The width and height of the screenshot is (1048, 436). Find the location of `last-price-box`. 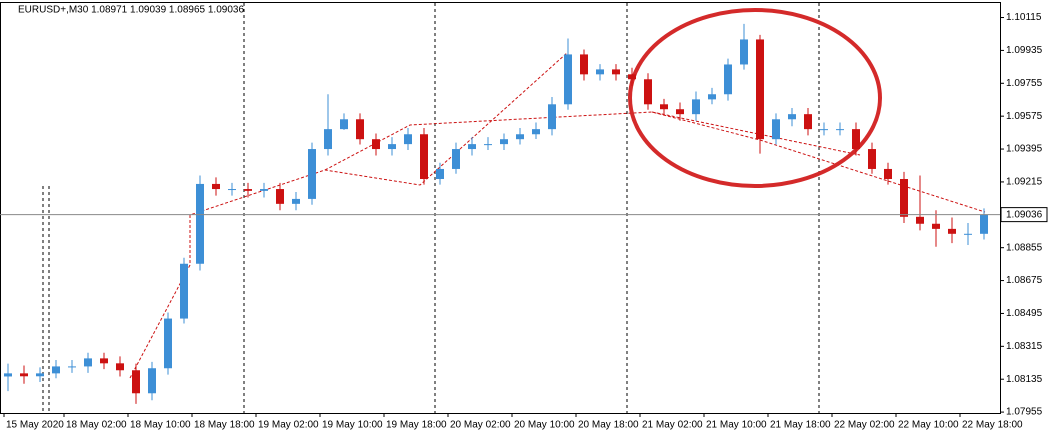

last-price-box is located at coordinates (1024, 215).